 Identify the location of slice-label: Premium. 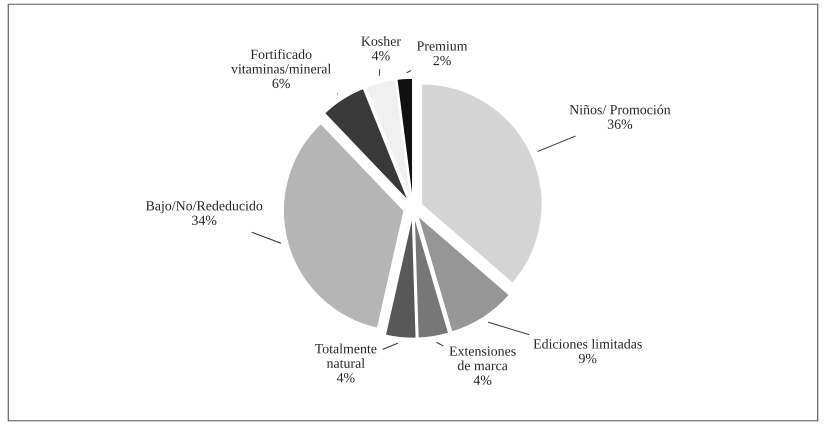
(442, 46).